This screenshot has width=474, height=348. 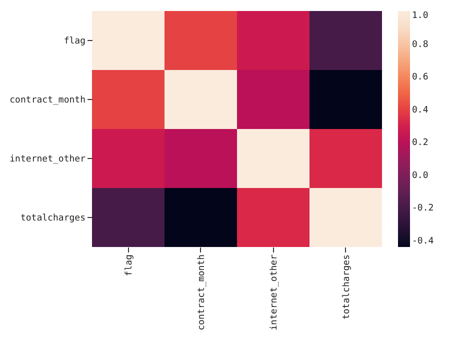 I want to click on color-bar-label: 0.6, so click(x=420, y=77).